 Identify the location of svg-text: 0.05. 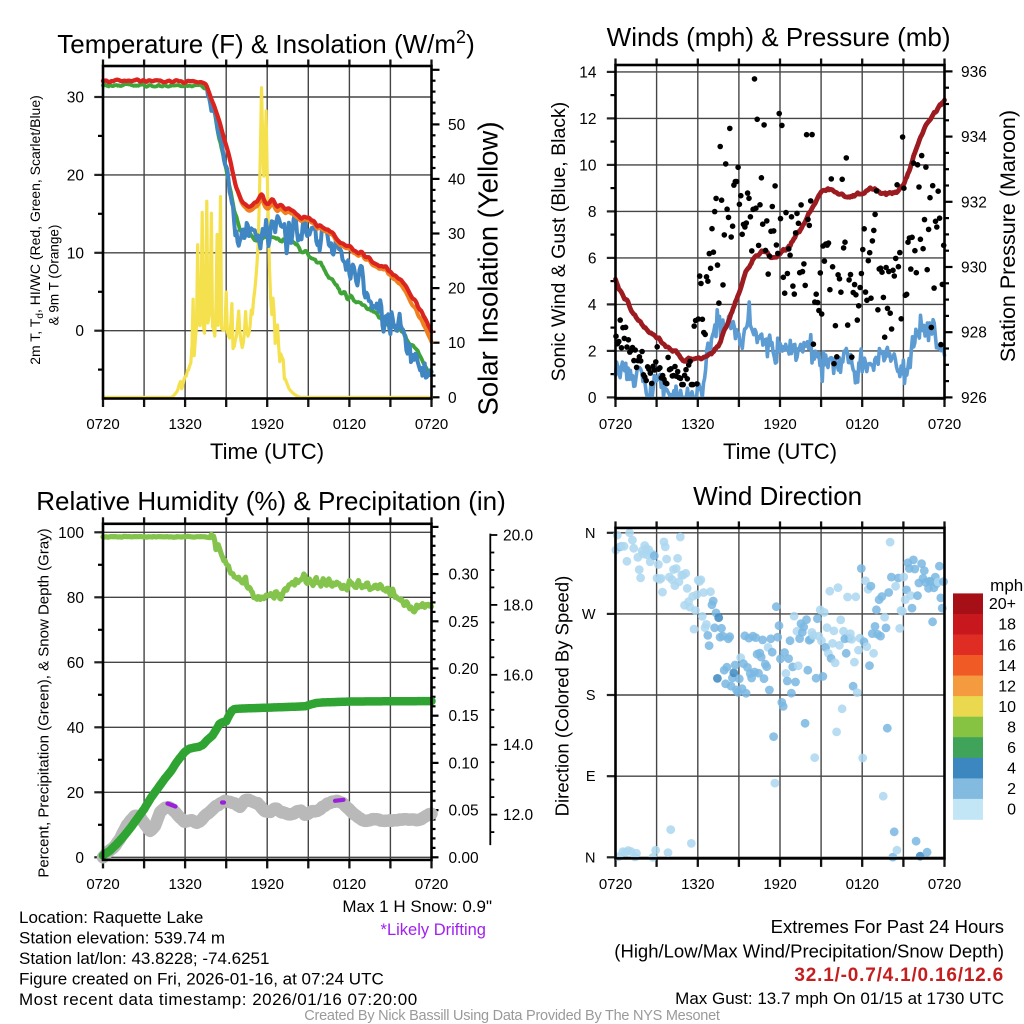
(464, 811).